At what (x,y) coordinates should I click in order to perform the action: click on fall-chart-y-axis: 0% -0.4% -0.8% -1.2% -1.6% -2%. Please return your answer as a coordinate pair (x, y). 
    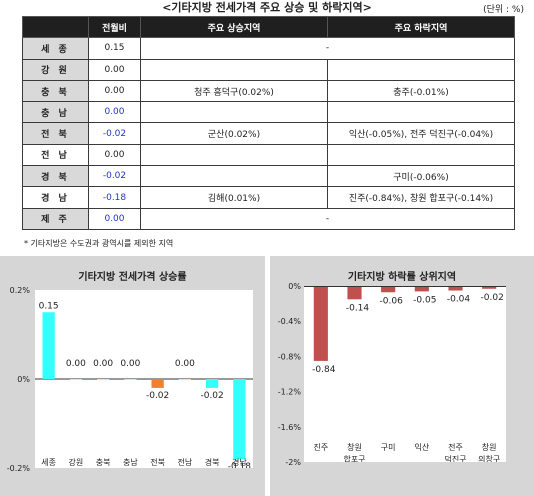
    Looking at the image, I should click on (290, 374).